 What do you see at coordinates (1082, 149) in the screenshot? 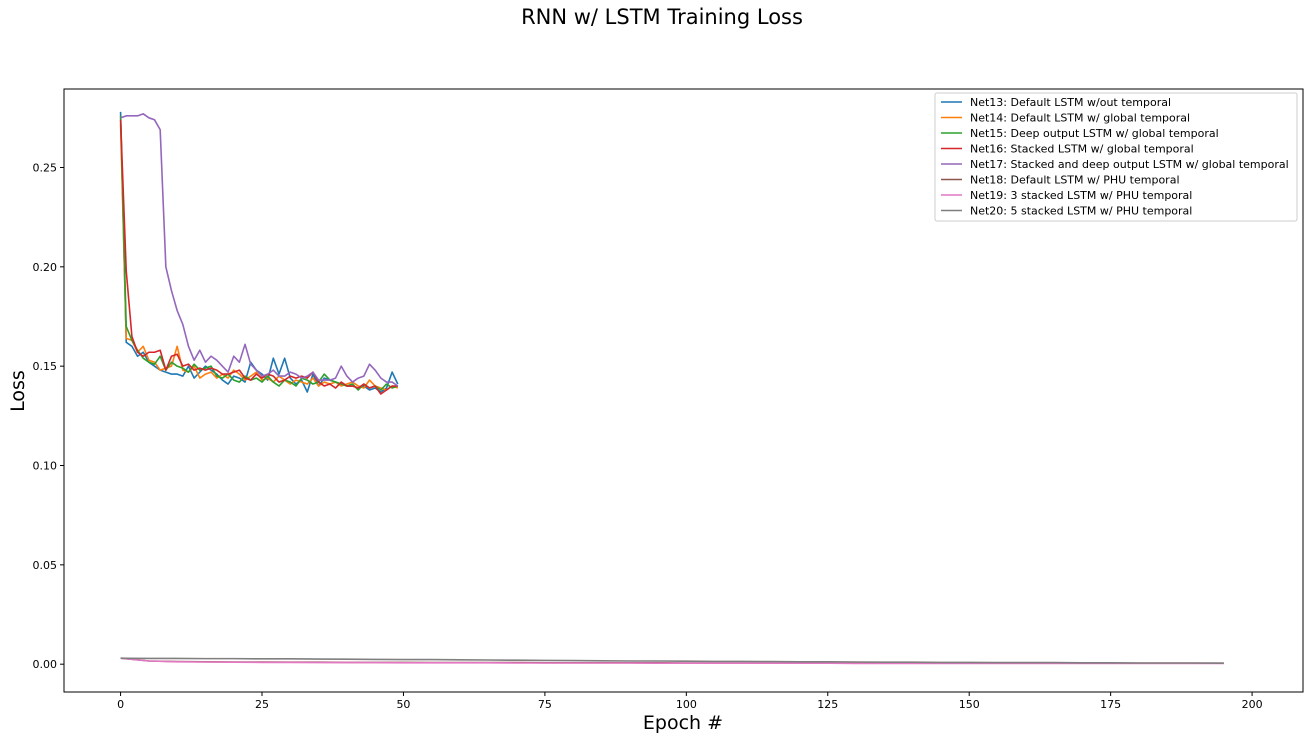
I see `legend-label: Net16: Stacked LSTM w/ global temporal` at bounding box center [1082, 149].